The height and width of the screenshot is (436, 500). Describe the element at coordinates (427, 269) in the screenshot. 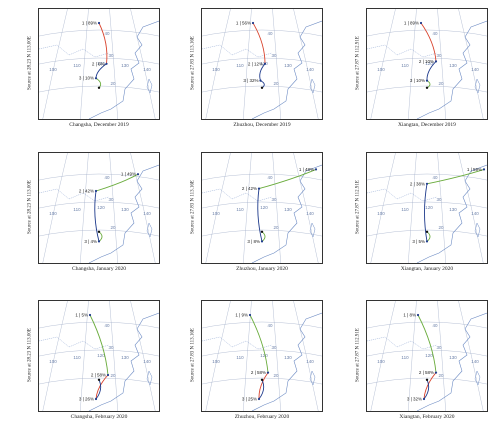

I see `panel-caption: Xiangtan, January 2020` at that location.